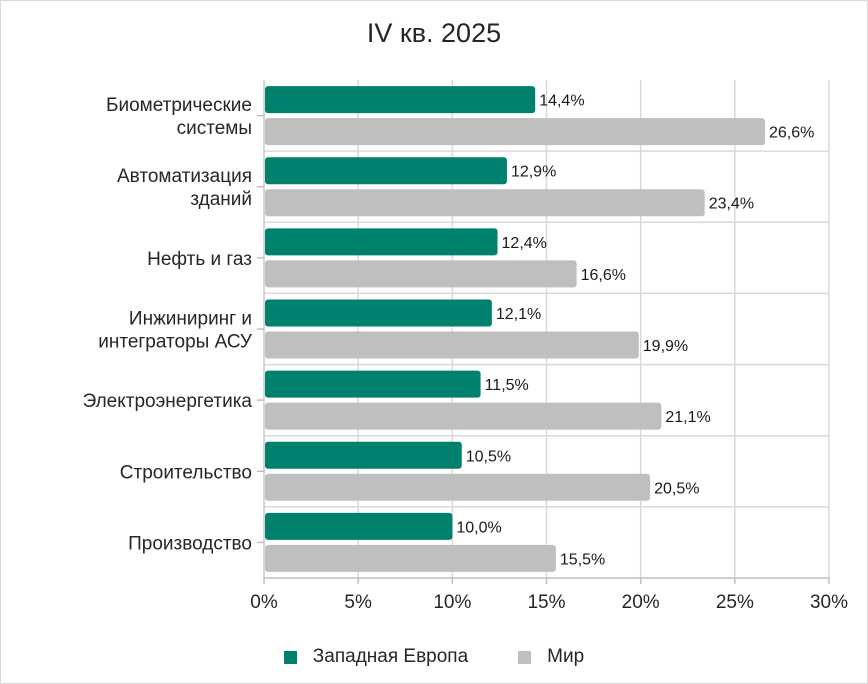  I want to click on category-label: Электроэнергетика, so click(168, 401).